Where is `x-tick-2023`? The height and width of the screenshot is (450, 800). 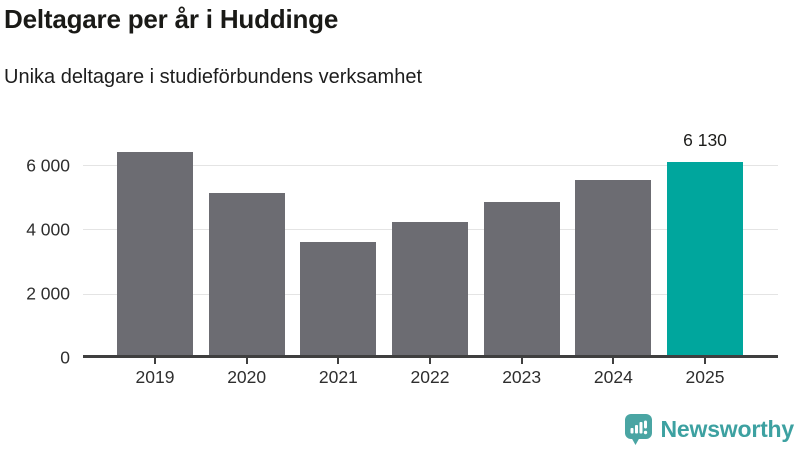
x-tick-2023 is located at coordinates (521, 361).